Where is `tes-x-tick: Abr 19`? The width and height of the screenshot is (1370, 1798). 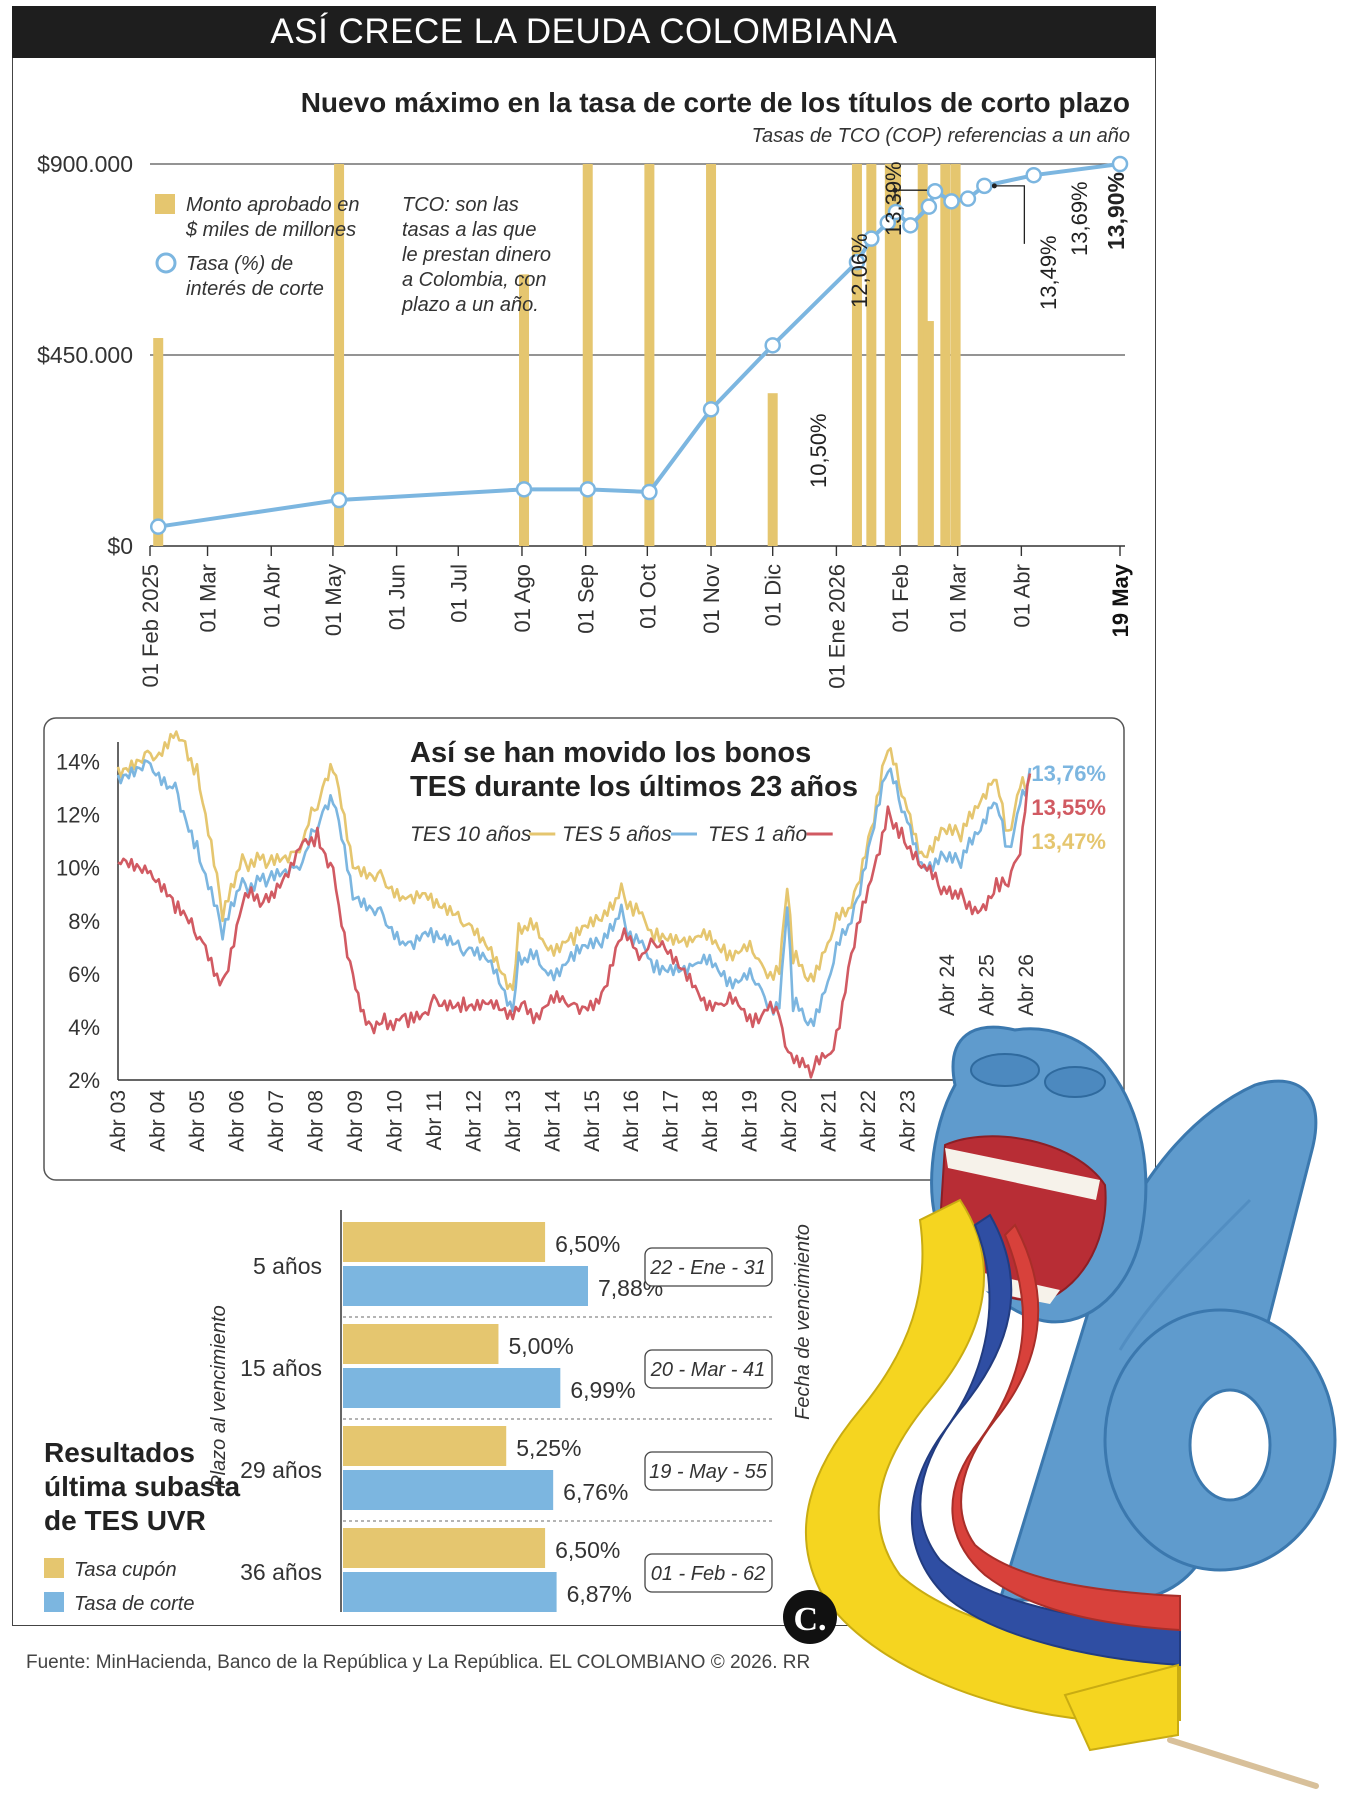 tes-x-tick: Abr 19 is located at coordinates (750, 1121).